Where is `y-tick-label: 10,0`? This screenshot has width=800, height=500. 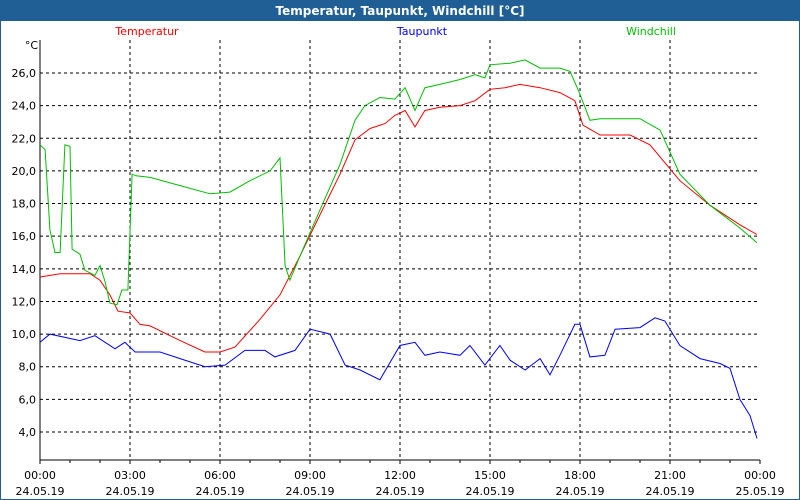 y-tick-label: 10,0 is located at coordinates (24, 334).